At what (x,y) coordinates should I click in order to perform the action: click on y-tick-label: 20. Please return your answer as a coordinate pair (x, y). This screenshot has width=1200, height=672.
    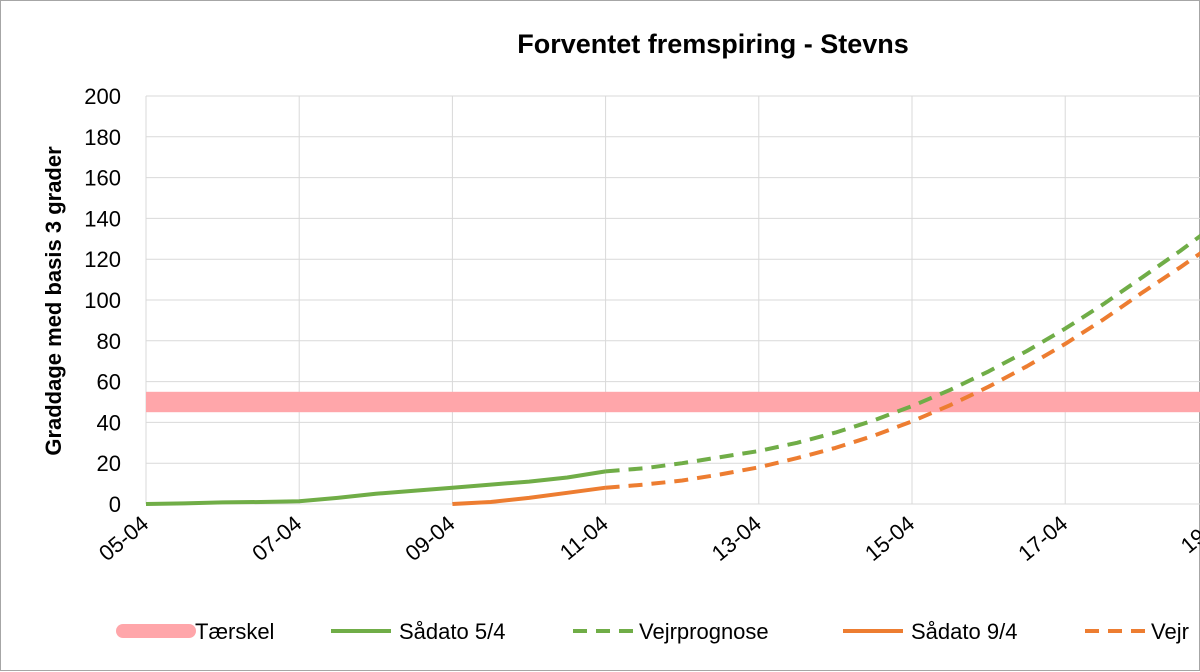
    Looking at the image, I should click on (109, 463).